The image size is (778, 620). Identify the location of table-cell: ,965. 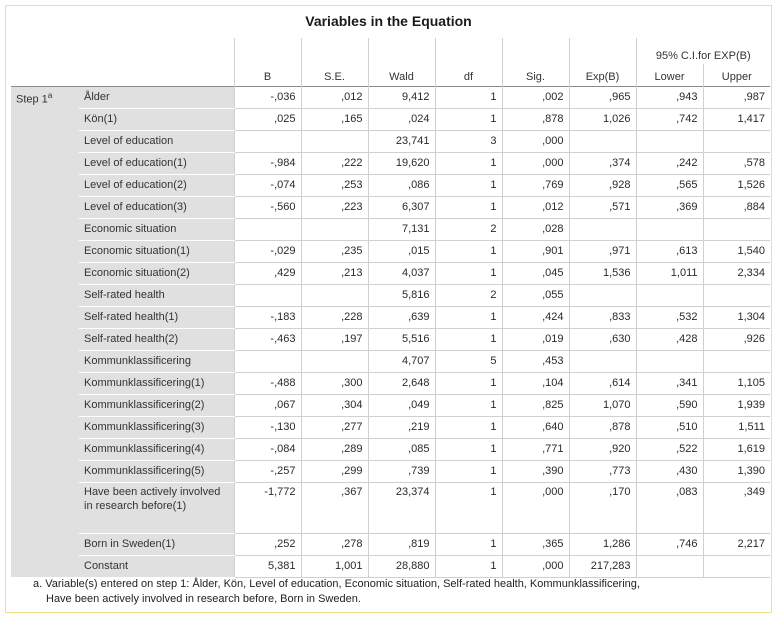
(602, 97).